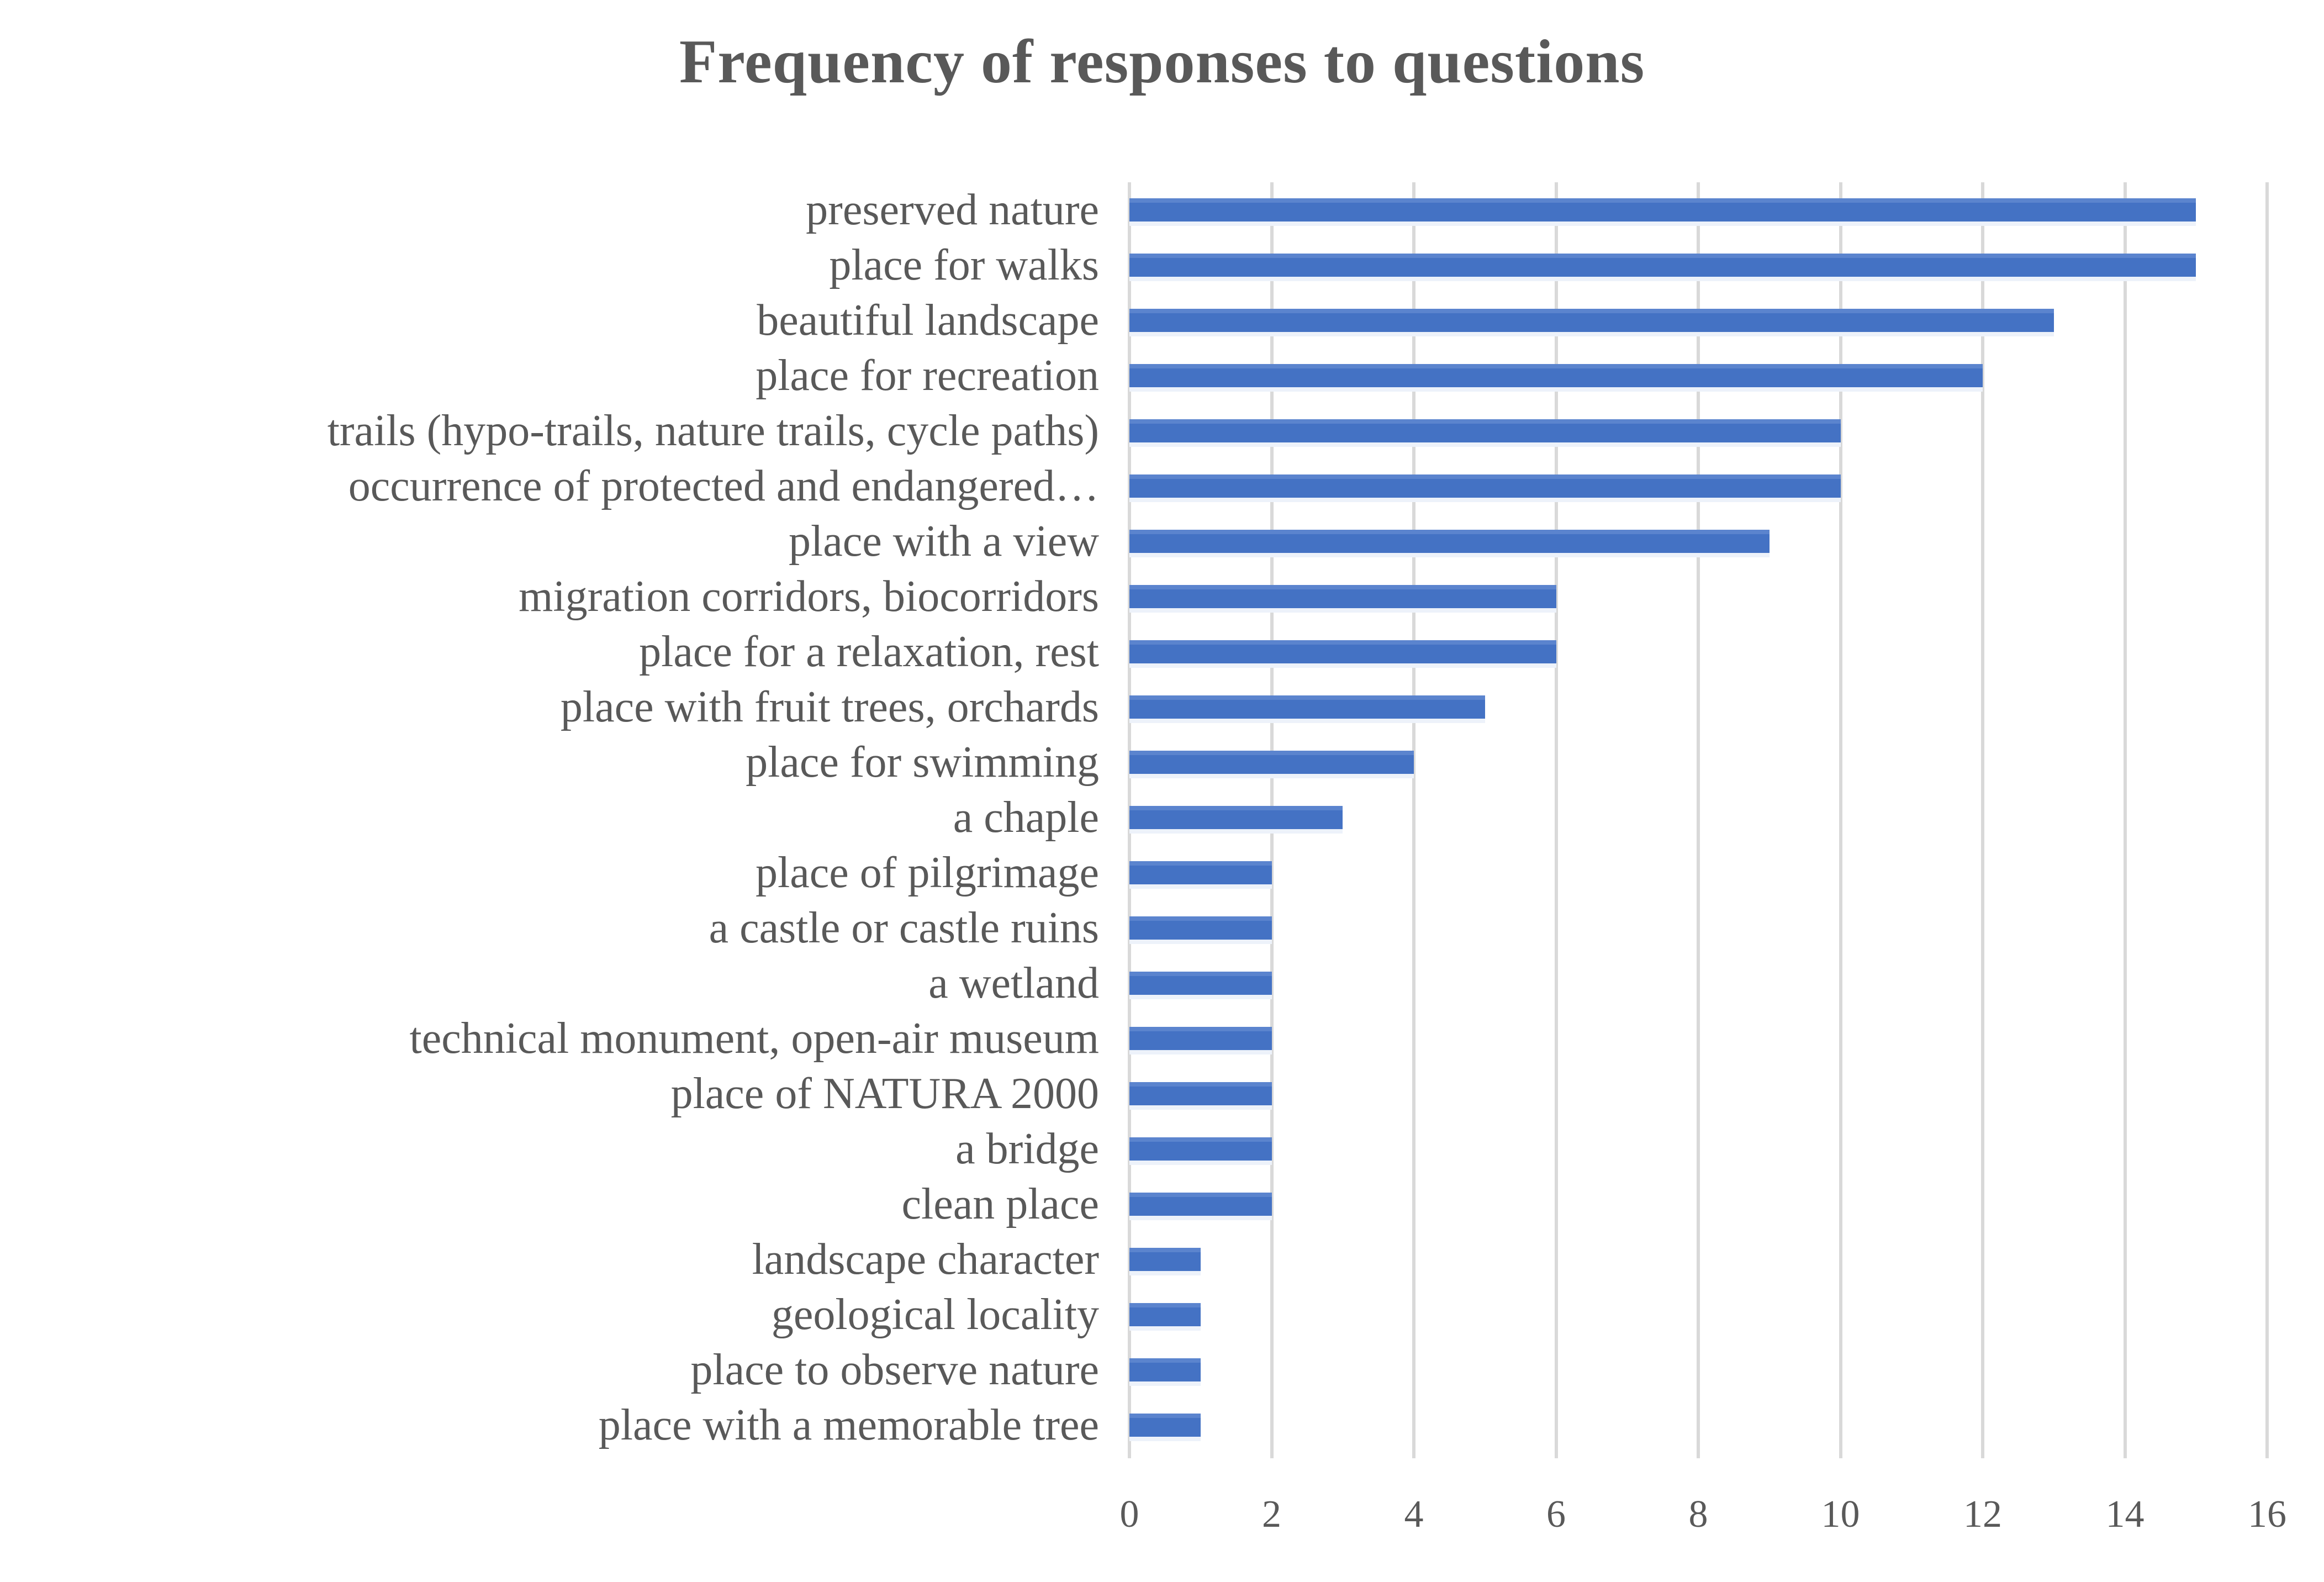 The height and width of the screenshot is (1582, 2324). What do you see at coordinates (927, 872) in the screenshot?
I see `category-label: place of pilgrimage` at bounding box center [927, 872].